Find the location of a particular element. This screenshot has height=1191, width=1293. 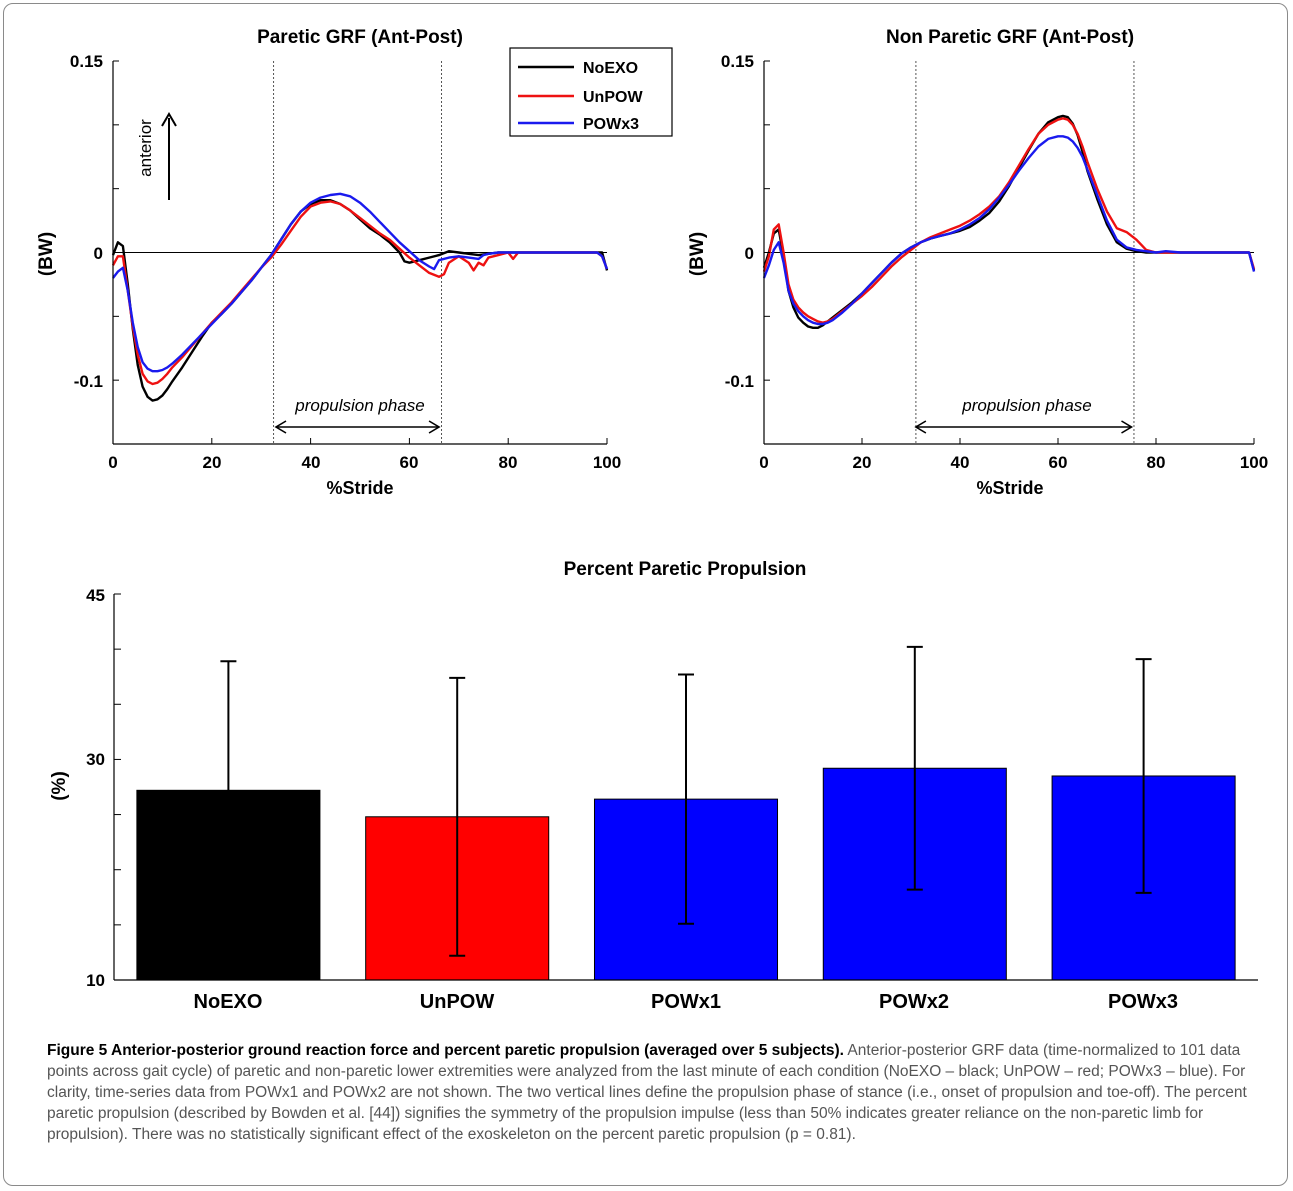

series-line-powx3 is located at coordinates (1009, 230).